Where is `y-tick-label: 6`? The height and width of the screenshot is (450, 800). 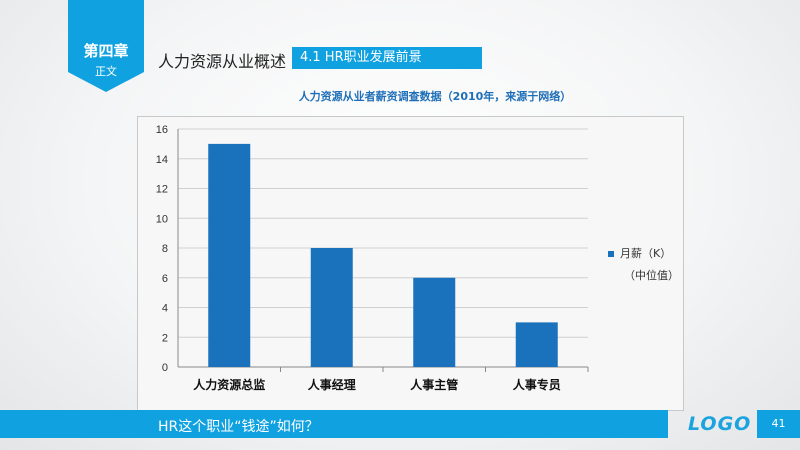 y-tick-label: 6 is located at coordinates (165, 279).